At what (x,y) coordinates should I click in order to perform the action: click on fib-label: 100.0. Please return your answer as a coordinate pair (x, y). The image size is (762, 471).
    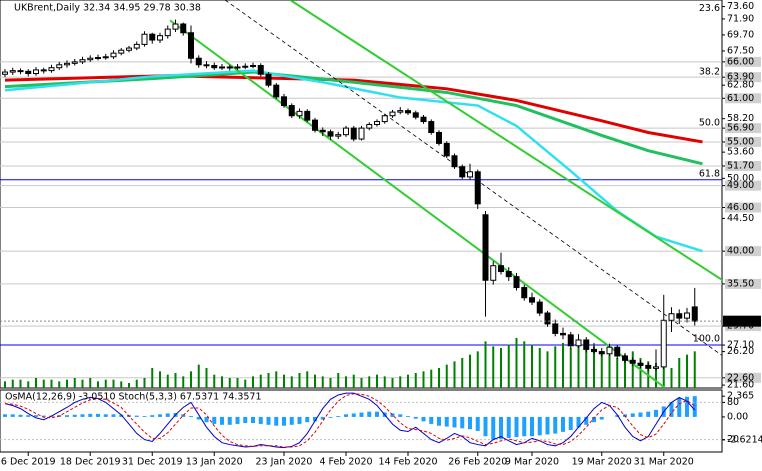
    Looking at the image, I should click on (706, 339).